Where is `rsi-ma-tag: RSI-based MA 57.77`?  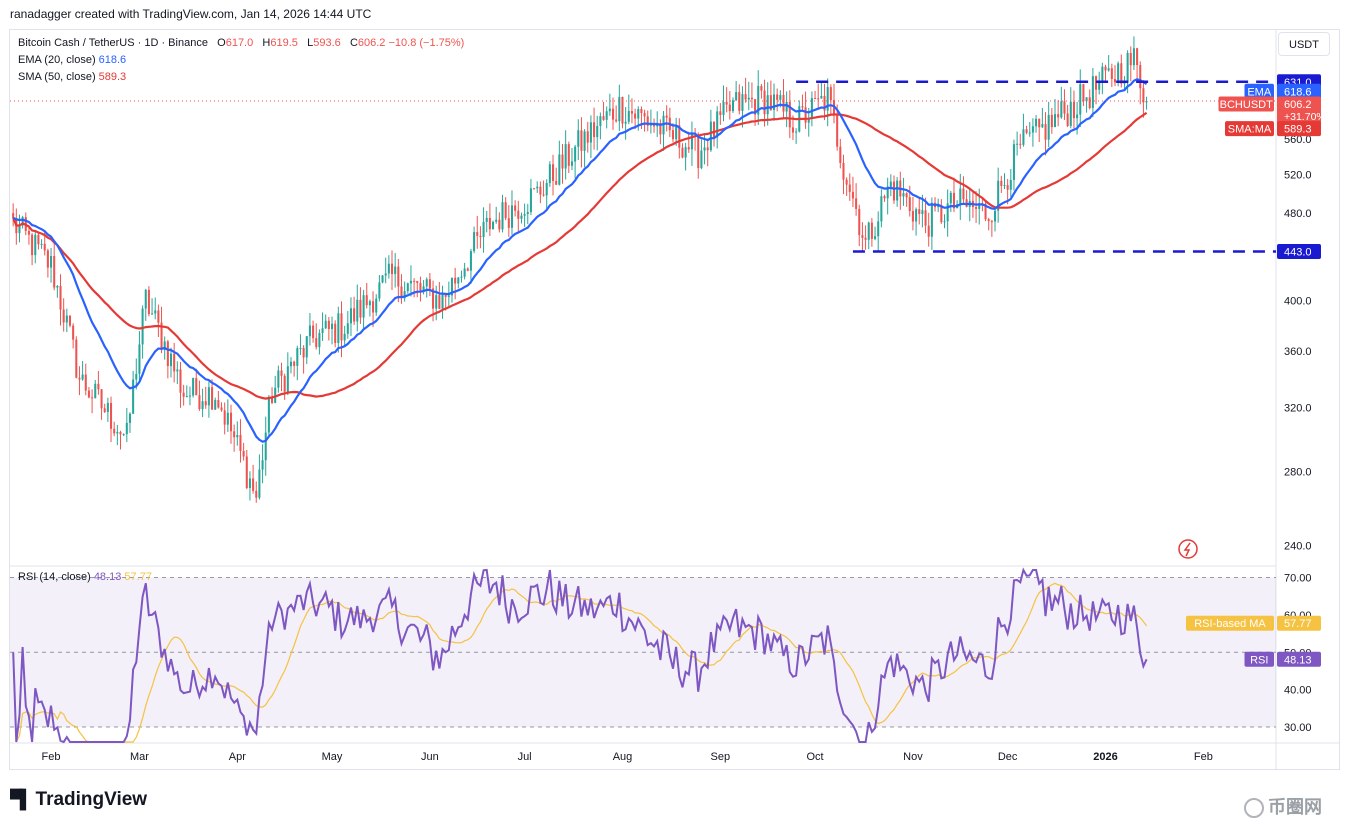
rsi-ma-tag: RSI-based MA 57.77 is located at coordinates (1253, 623).